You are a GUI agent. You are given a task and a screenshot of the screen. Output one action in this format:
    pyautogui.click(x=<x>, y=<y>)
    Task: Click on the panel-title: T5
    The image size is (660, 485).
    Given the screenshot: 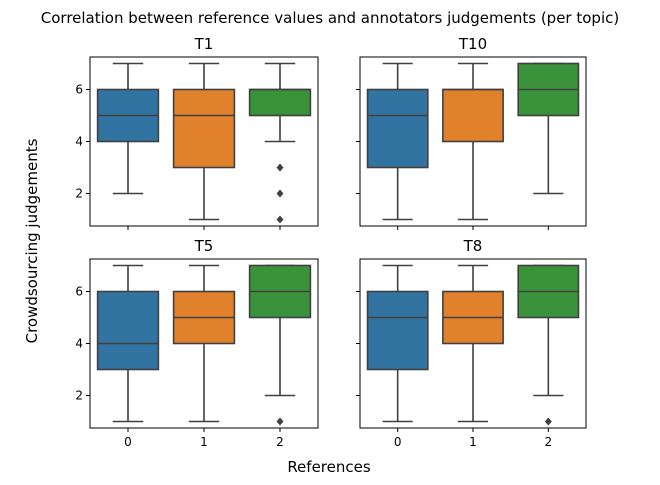 What is the action you would take?
    pyautogui.click(x=204, y=246)
    